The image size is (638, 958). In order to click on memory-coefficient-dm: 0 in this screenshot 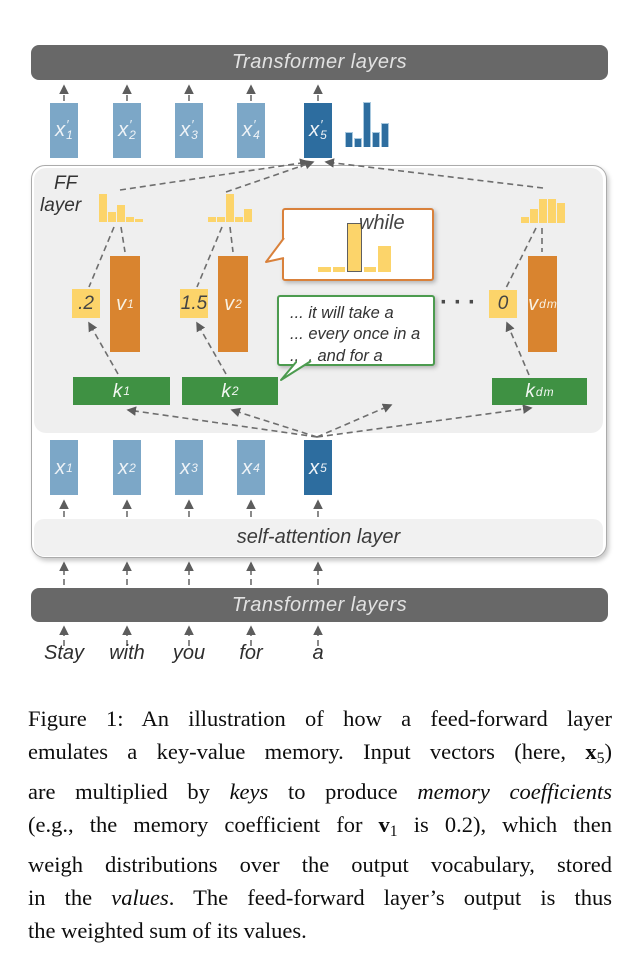, I will do `click(503, 304)`.